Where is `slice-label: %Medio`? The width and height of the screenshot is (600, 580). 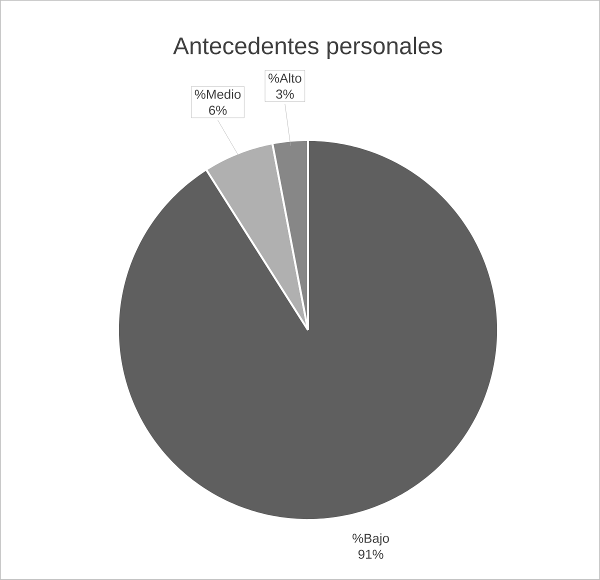 slice-label: %Medio is located at coordinates (217, 94).